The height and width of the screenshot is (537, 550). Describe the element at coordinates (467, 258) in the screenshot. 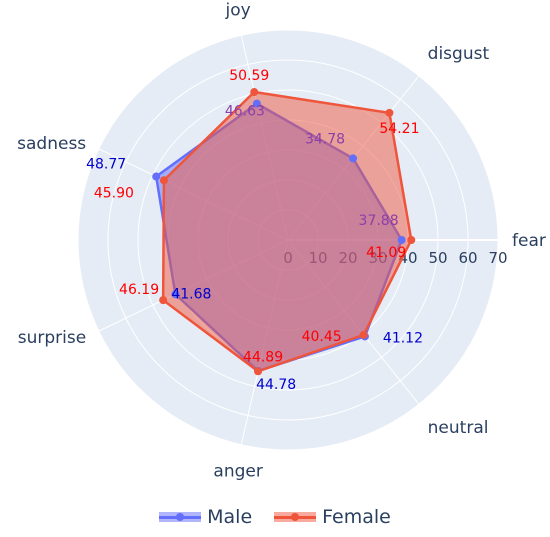

I see `radial-tick-label: 60` at that location.